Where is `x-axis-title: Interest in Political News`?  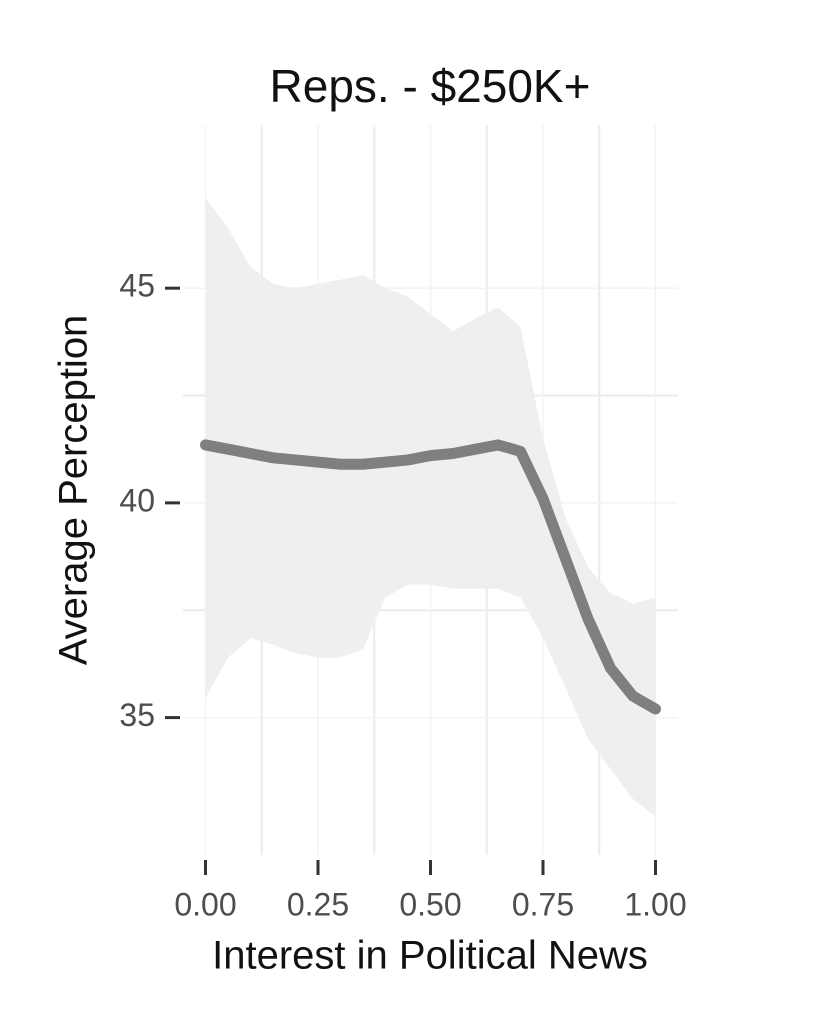
x-axis-title: Interest in Political News is located at coordinates (430, 956).